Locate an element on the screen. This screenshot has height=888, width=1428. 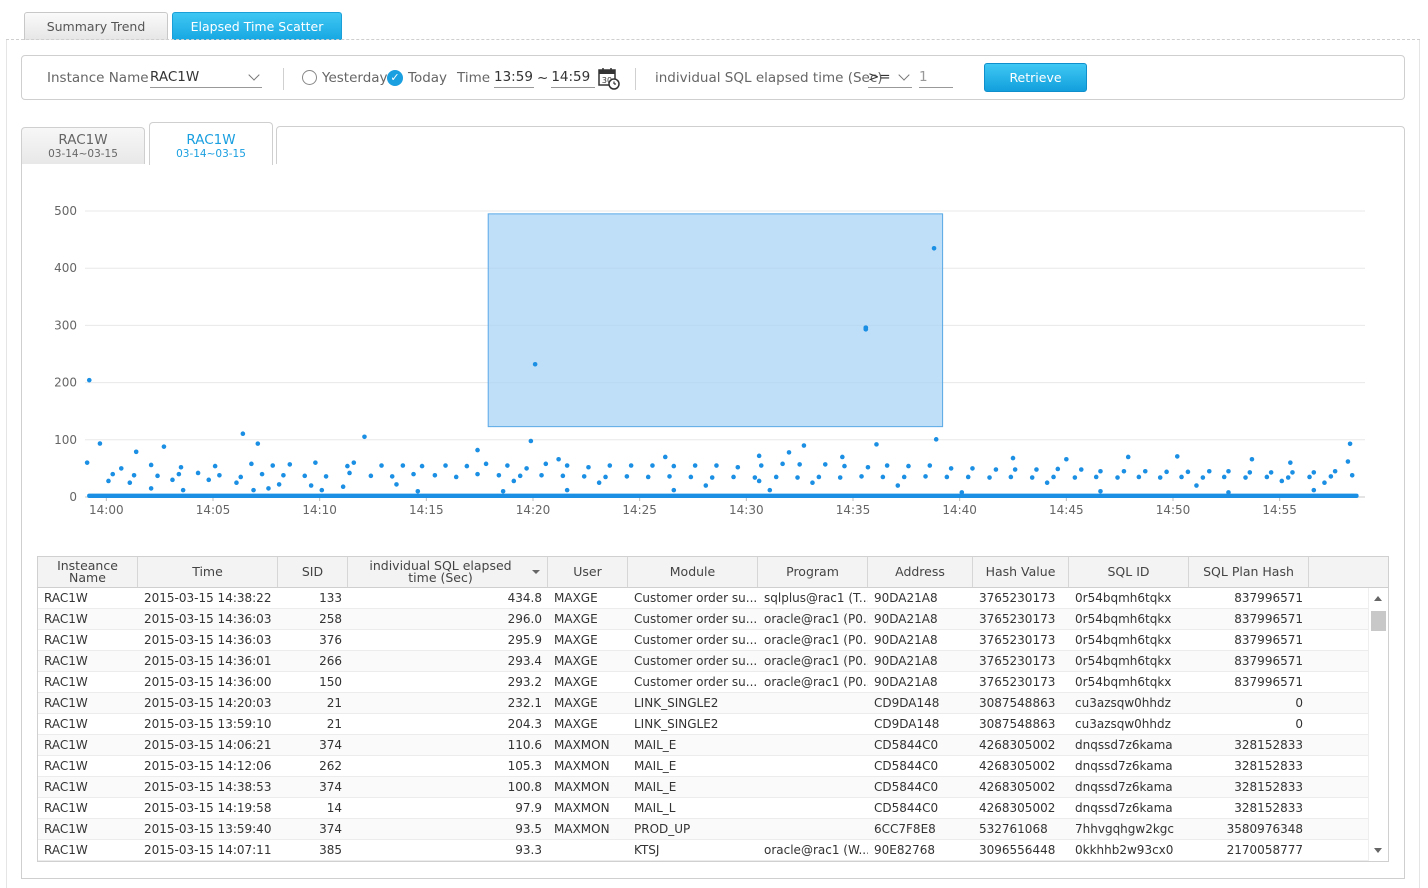
column-header-label: Time is located at coordinates (207, 571).